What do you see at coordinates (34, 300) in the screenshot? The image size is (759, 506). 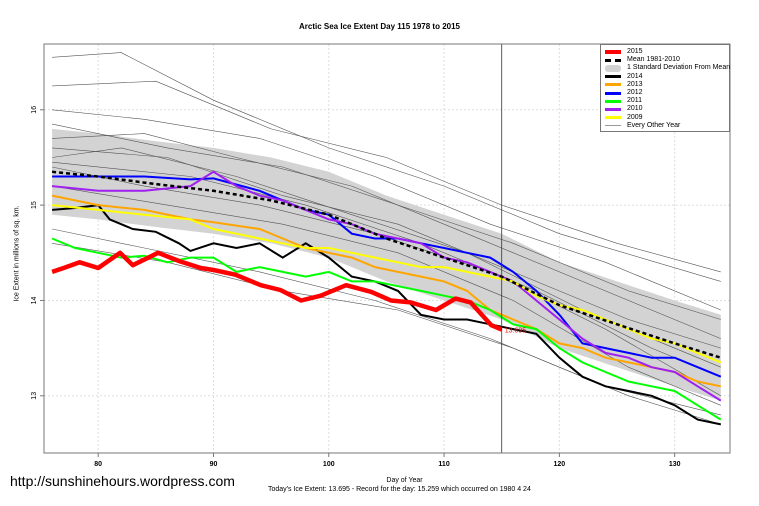 I see `y-tick-label: 14` at bounding box center [34, 300].